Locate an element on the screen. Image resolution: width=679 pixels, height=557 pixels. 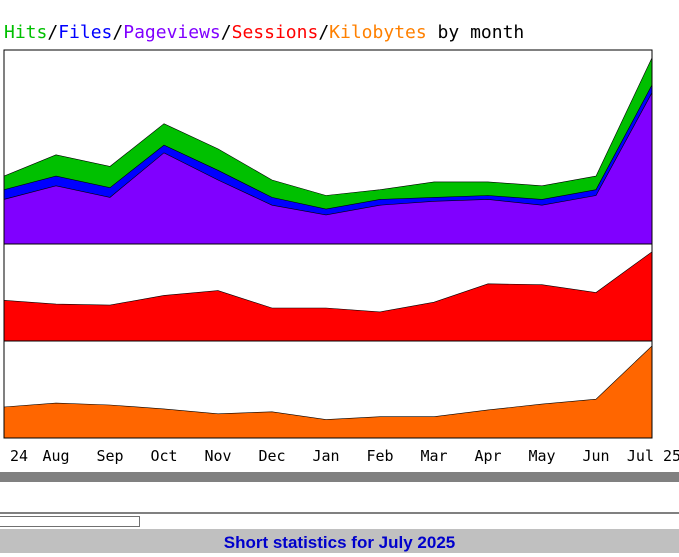
short-statistics-header: Short statistics for July 2025 is located at coordinates (339, 541).